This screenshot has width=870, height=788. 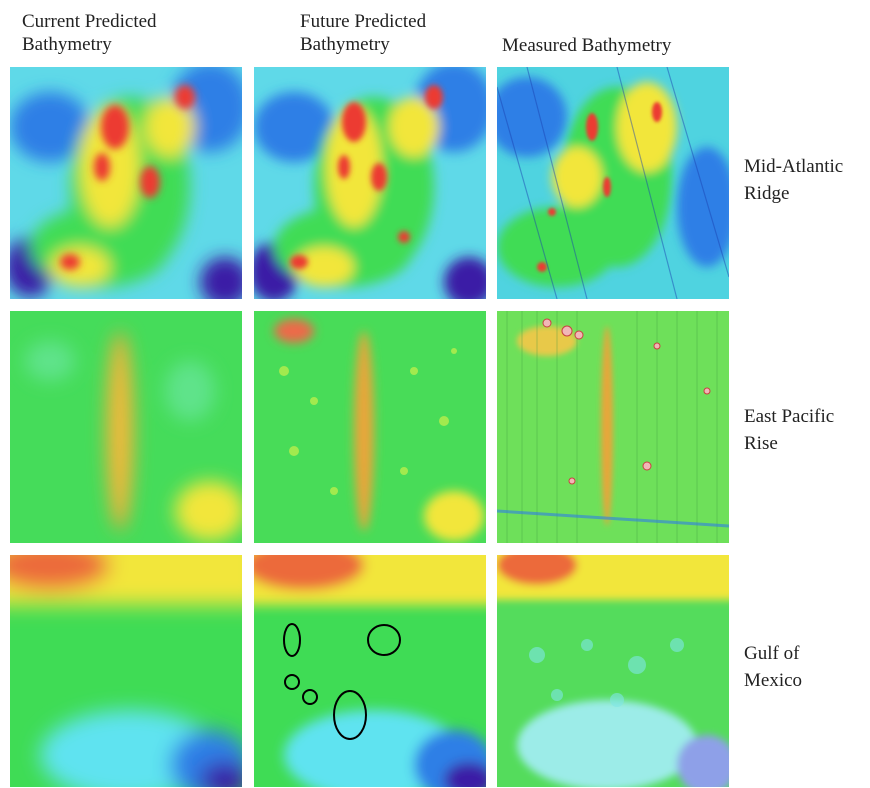 I want to click on map-current-mid-atlantic-ridge, so click(x=126, y=183).